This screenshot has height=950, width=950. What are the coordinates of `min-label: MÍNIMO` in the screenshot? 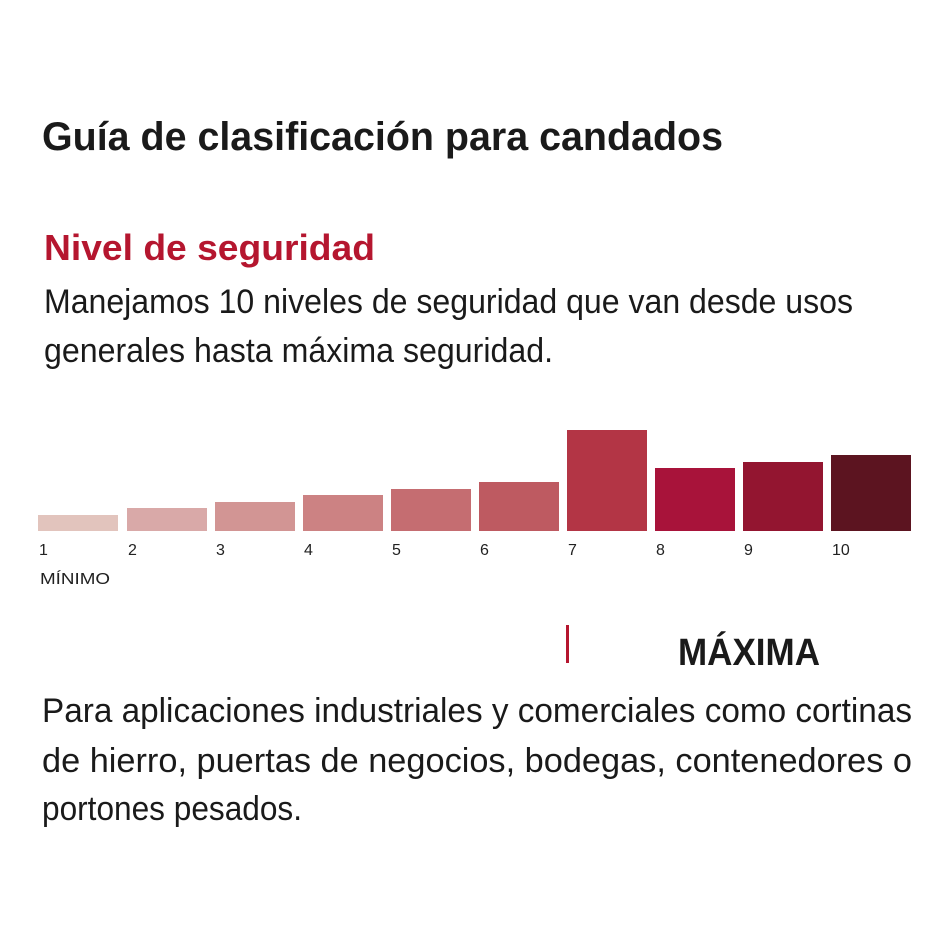 It's located at (75, 578).